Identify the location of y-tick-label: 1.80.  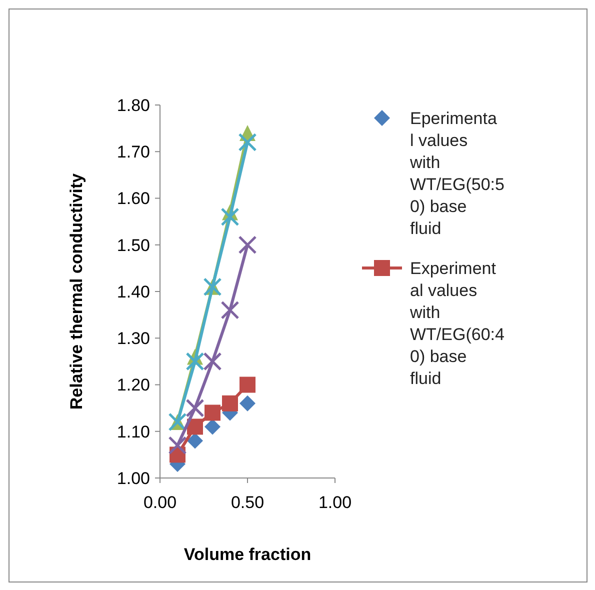
(133, 105).